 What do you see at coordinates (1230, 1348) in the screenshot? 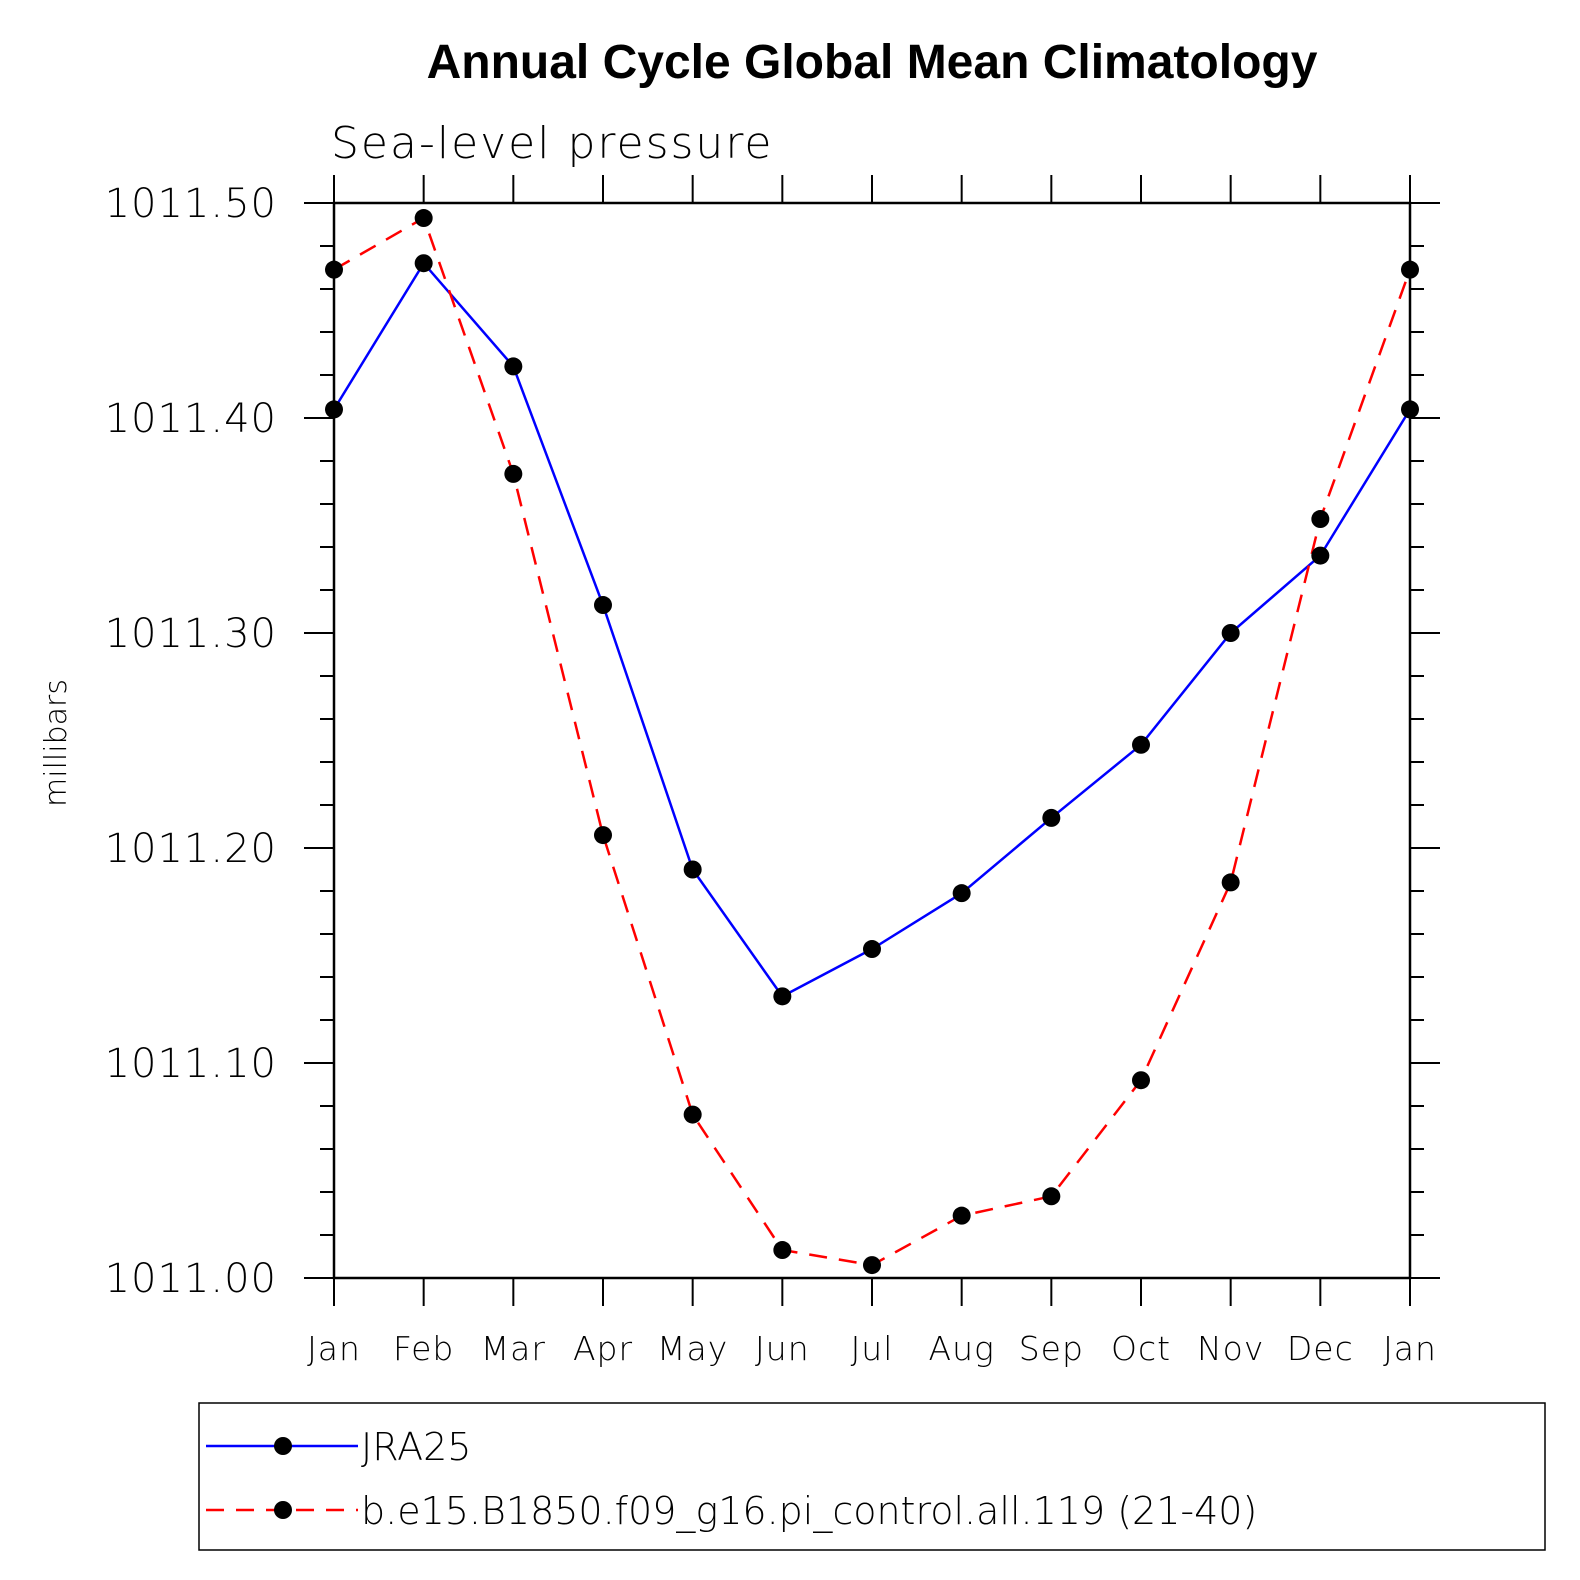
I see `x-tick-label: Nov` at bounding box center [1230, 1348].